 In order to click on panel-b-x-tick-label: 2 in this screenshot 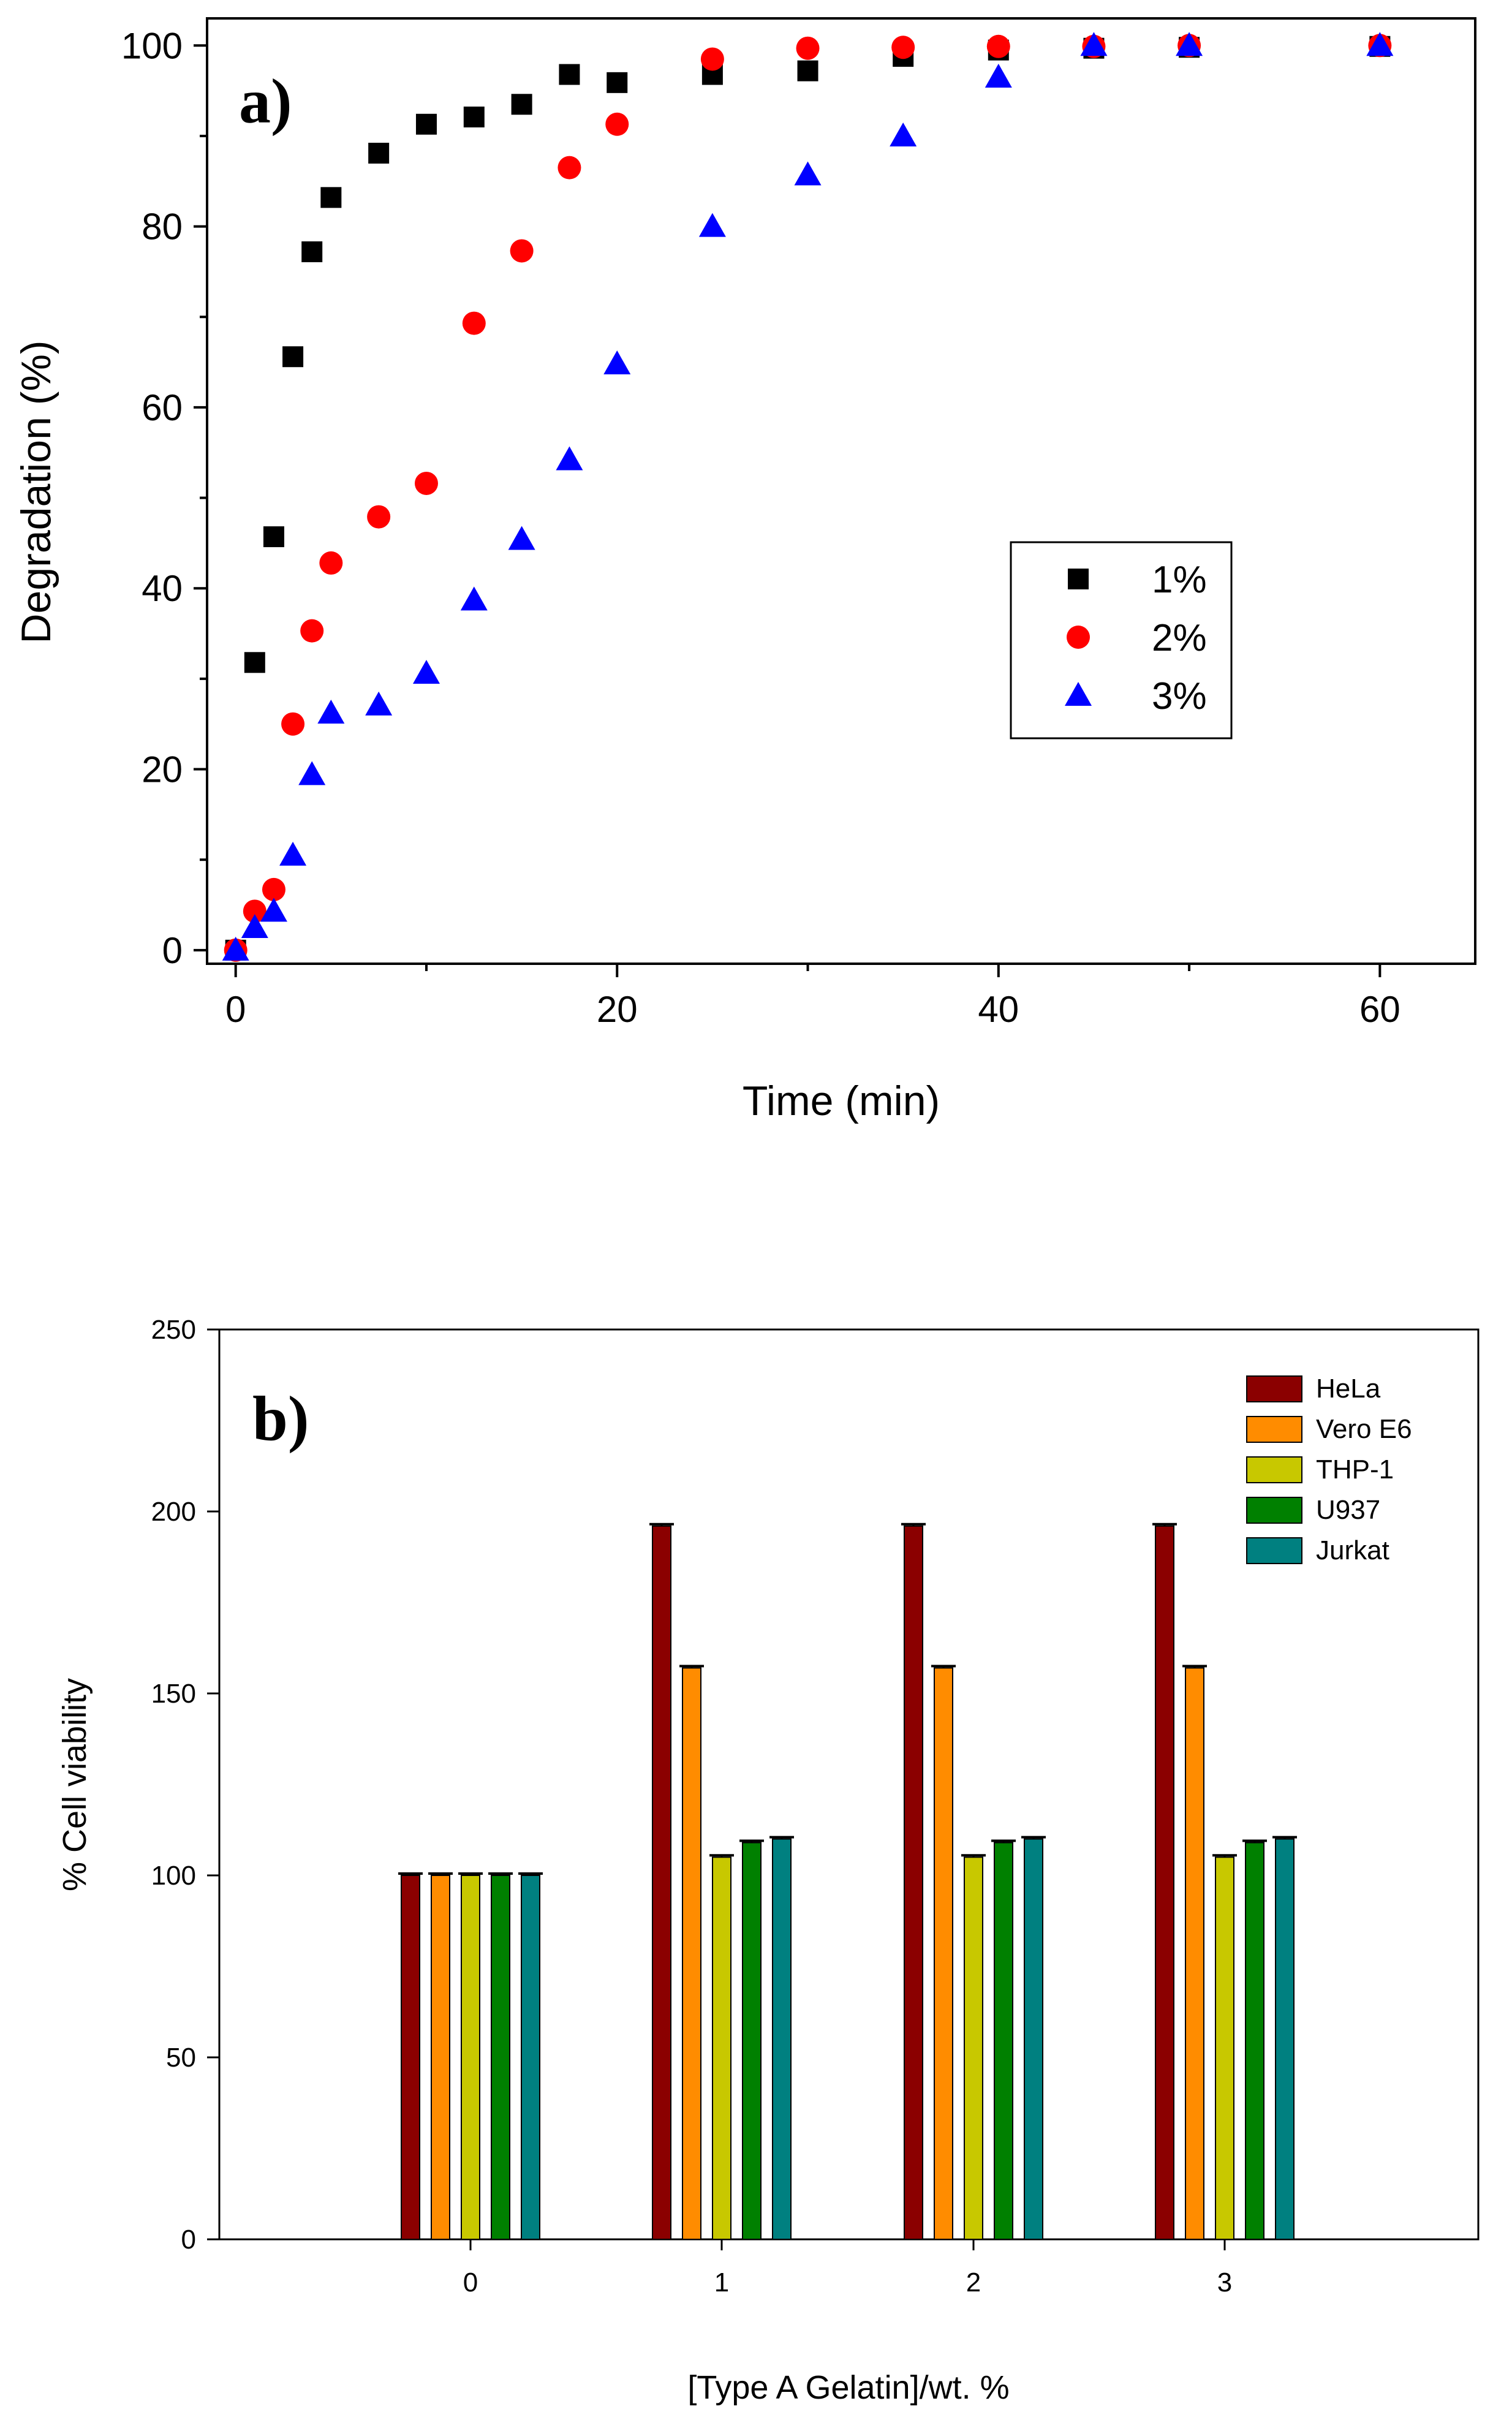, I will do `click(973, 2283)`.